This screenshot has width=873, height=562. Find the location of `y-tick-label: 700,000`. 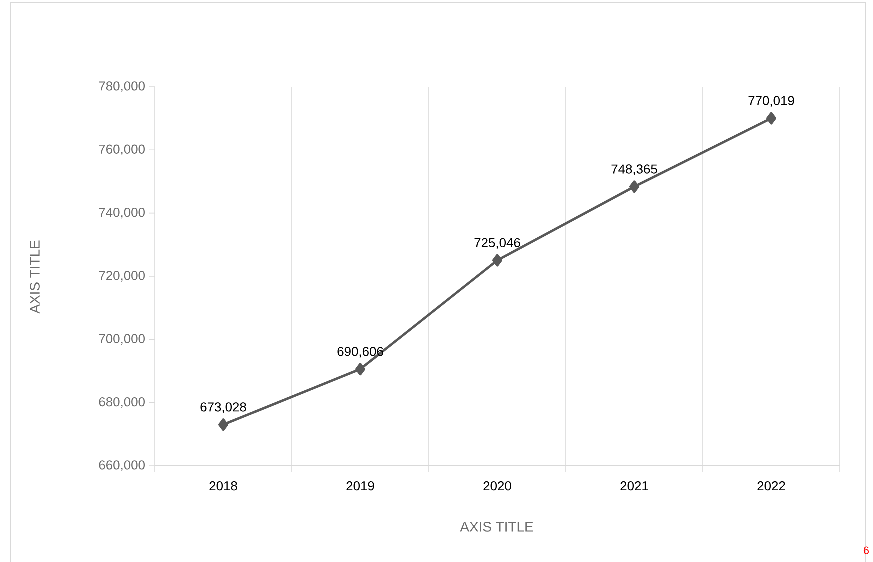

y-tick-label: 700,000 is located at coordinates (122, 339).